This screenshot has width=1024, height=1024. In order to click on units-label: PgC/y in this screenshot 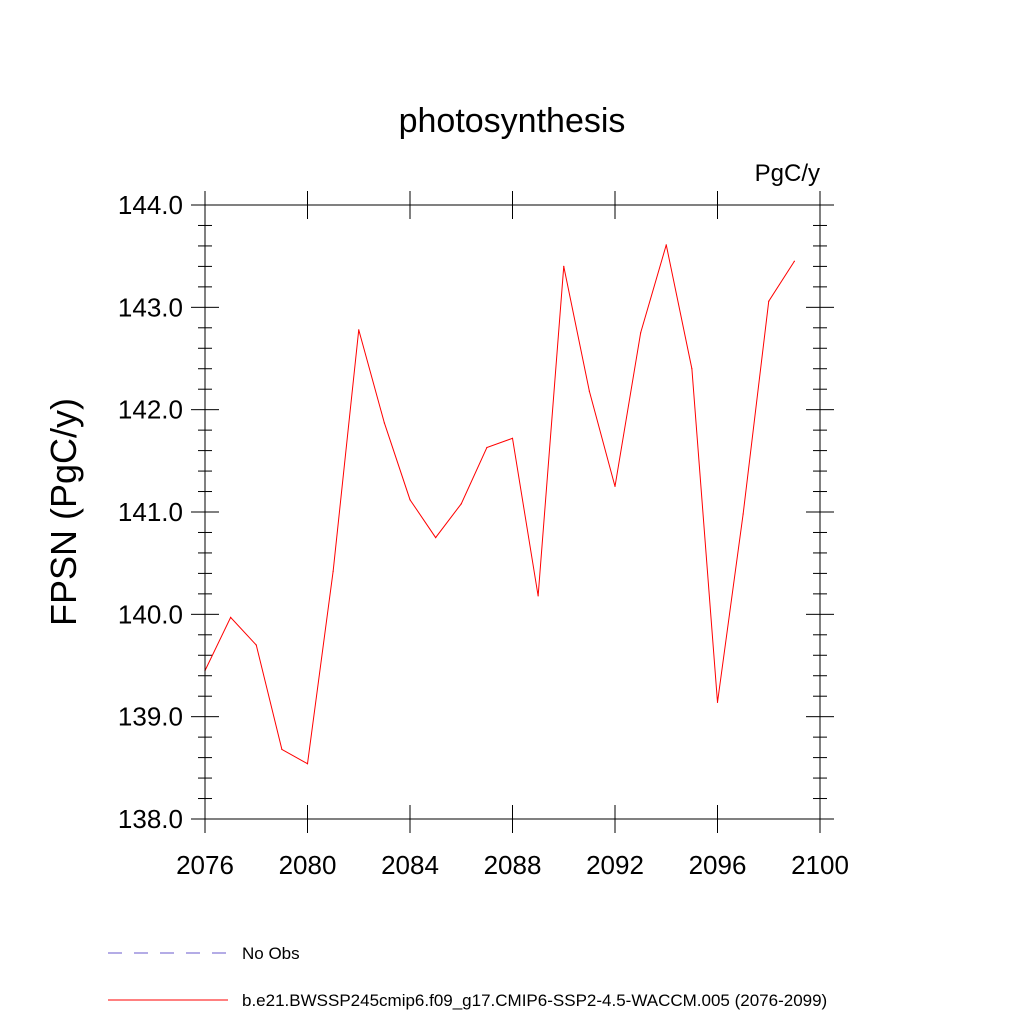, I will do `click(787, 173)`.